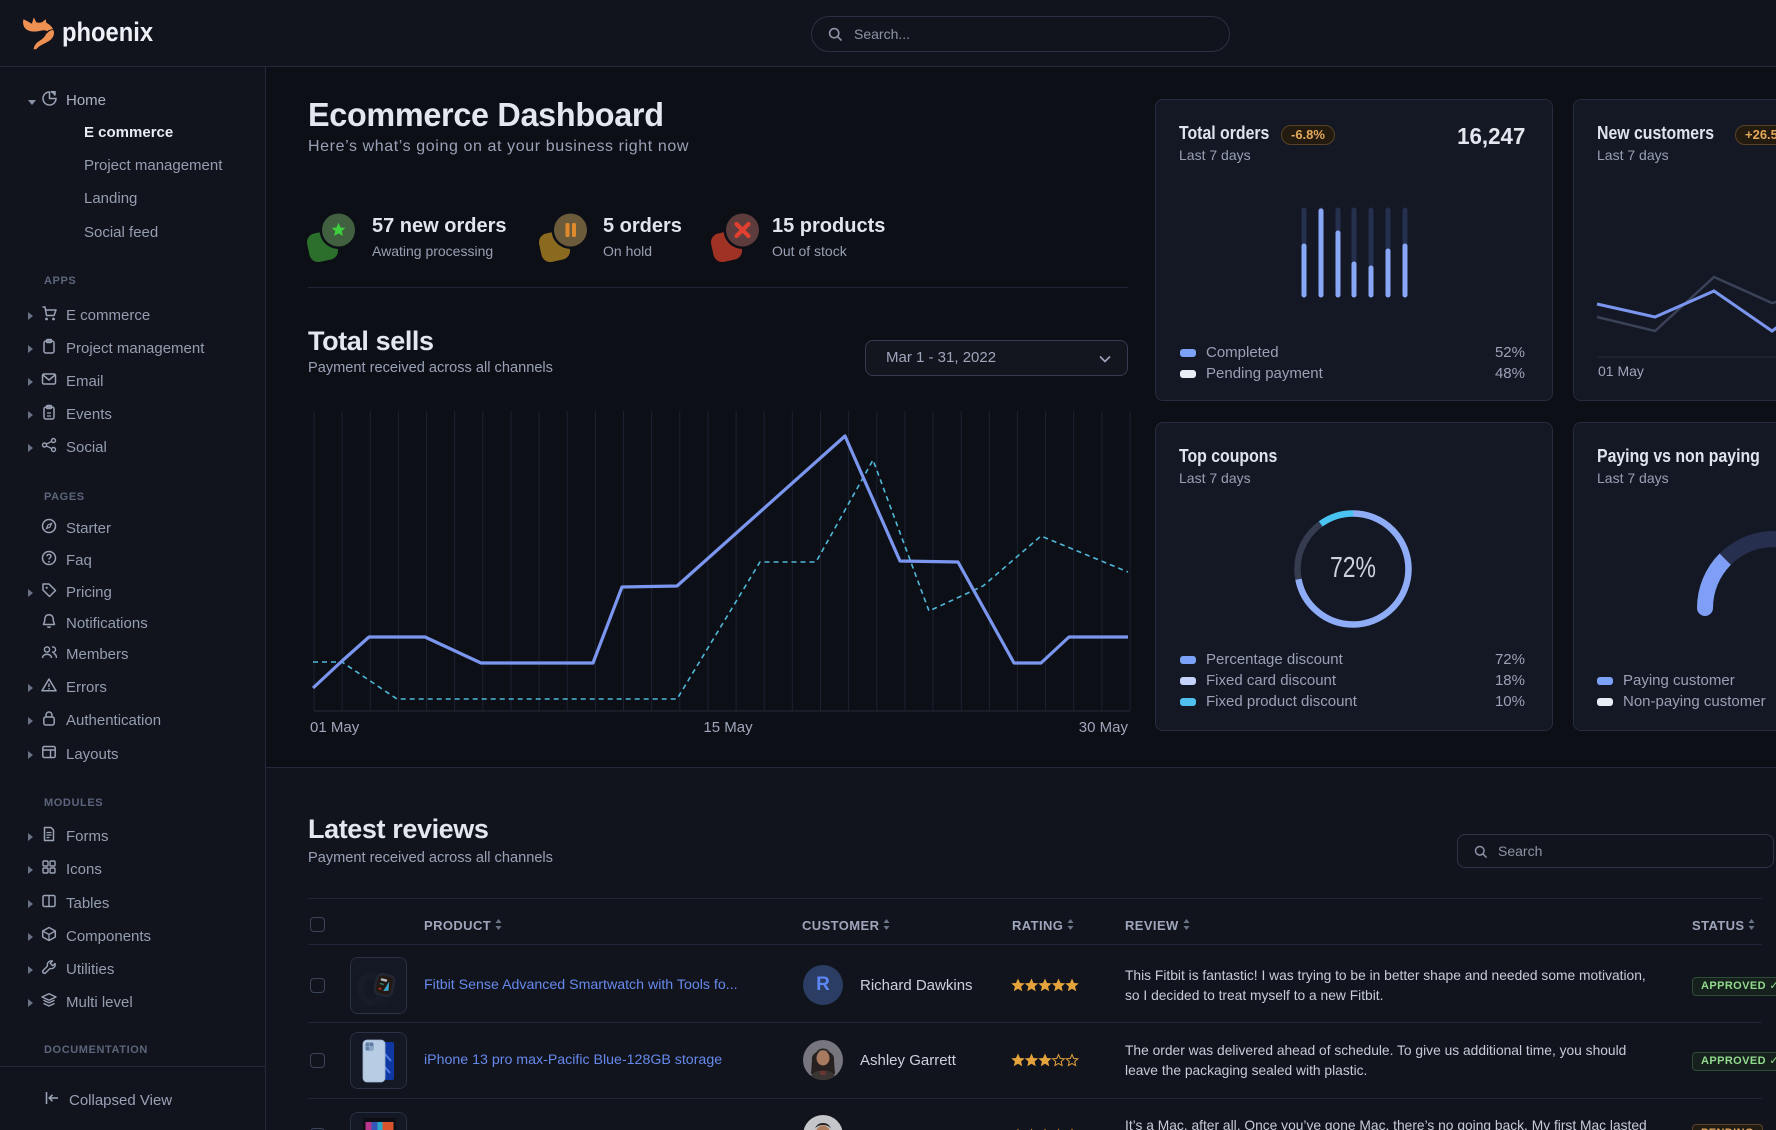 This screenshot has width=1776, height=1130. What do you see at coordinates (1104, 727) in the screenshot?
I see `svg-text: 30 May` at bounding box center [1104, 727].